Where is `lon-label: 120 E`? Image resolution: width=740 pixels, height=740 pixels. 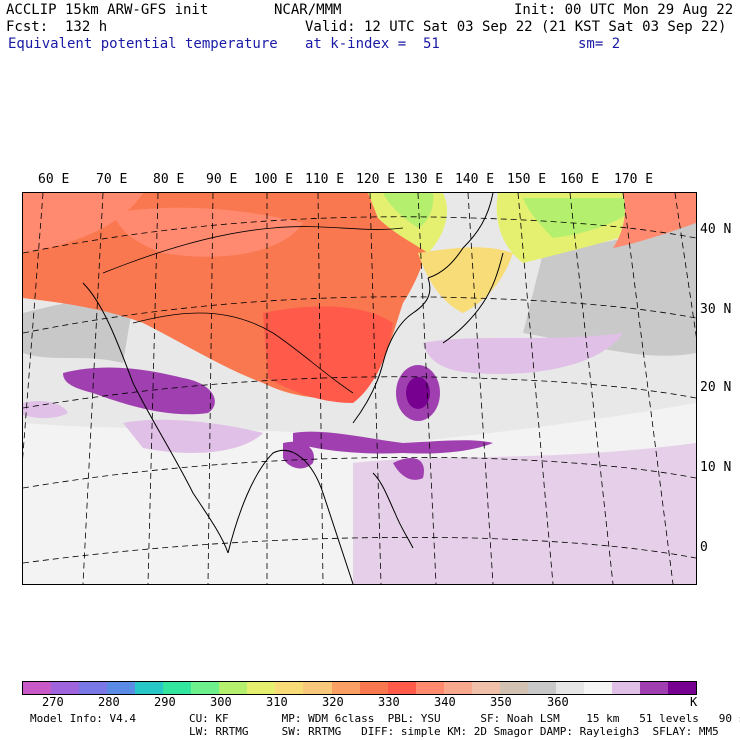 lon-label: 120 E is located at coordinates (376, 179).